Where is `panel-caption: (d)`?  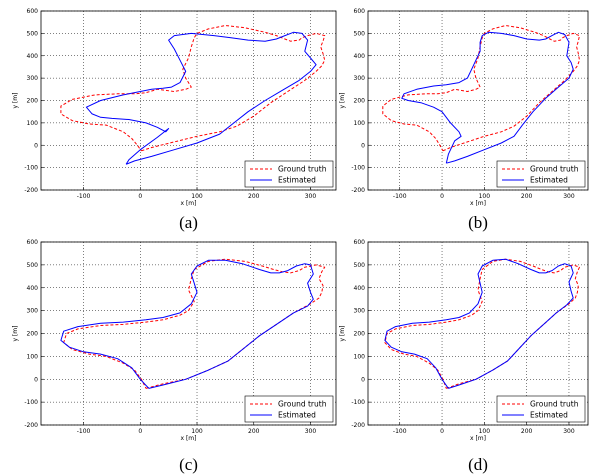 panel-caption: (d) is located at coordinates (478, 464).